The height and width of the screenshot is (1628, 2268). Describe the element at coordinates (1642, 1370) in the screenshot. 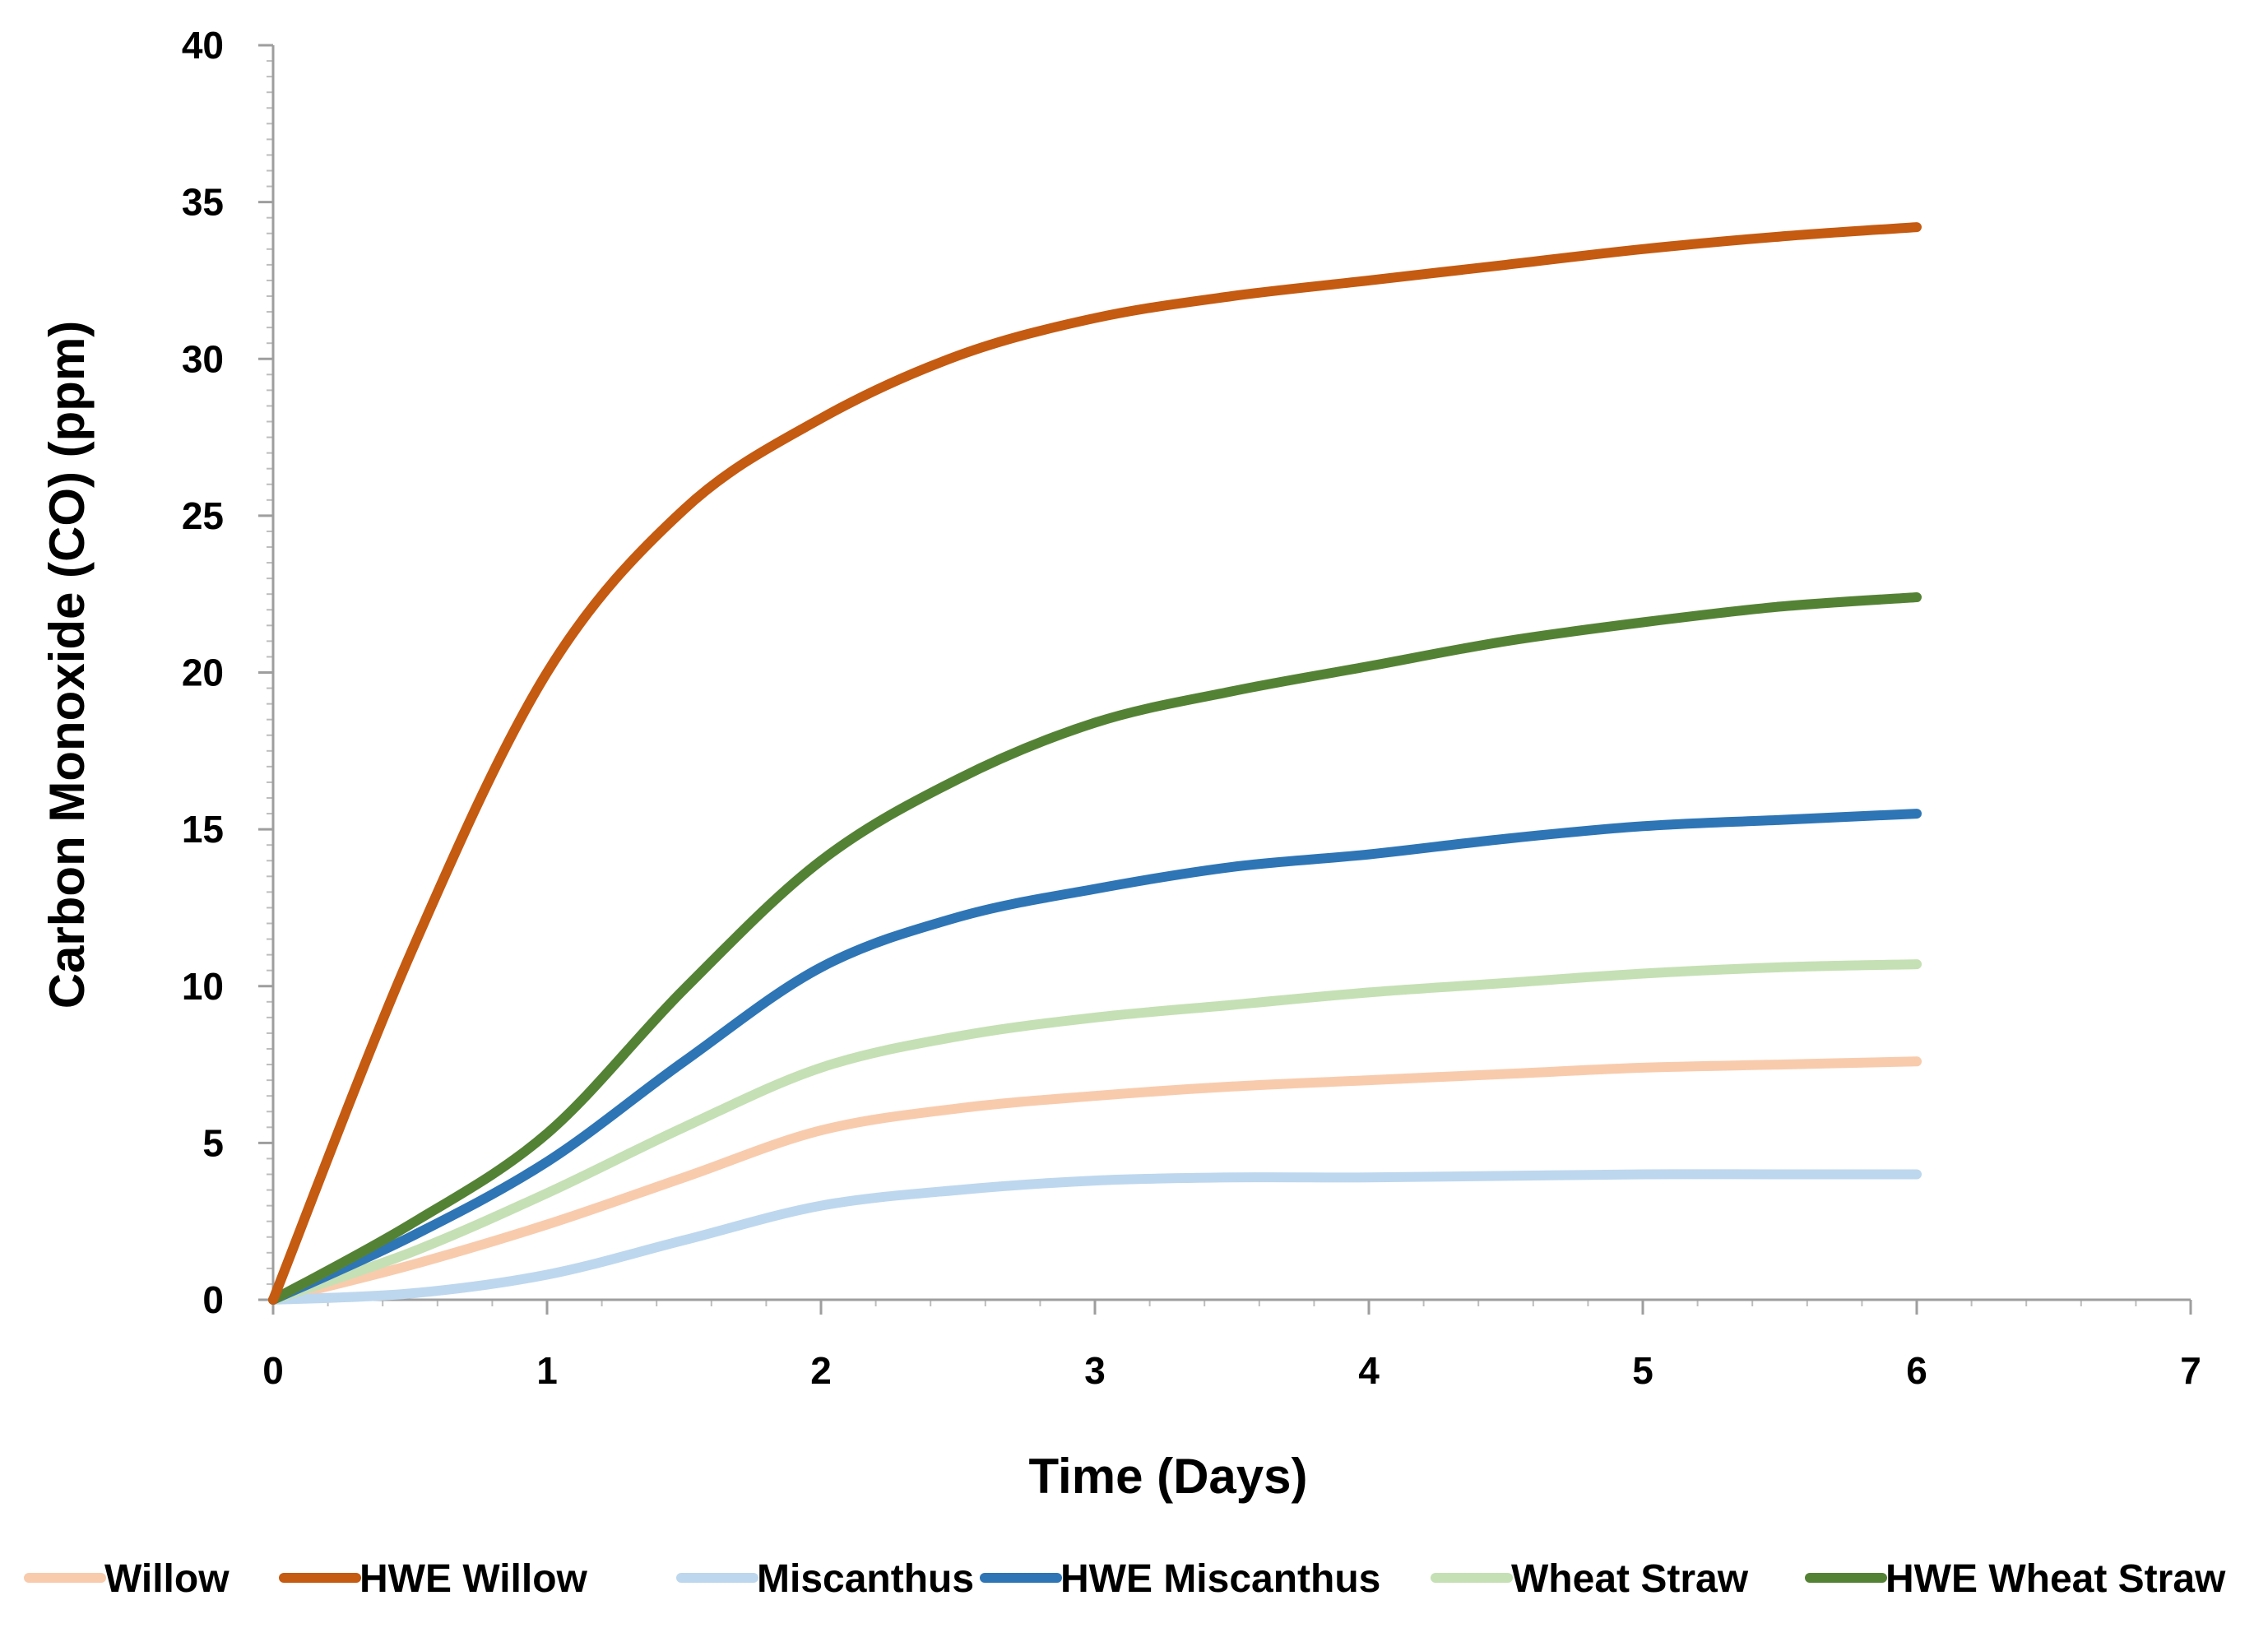

I see `x-tick-label: 5` at that location.